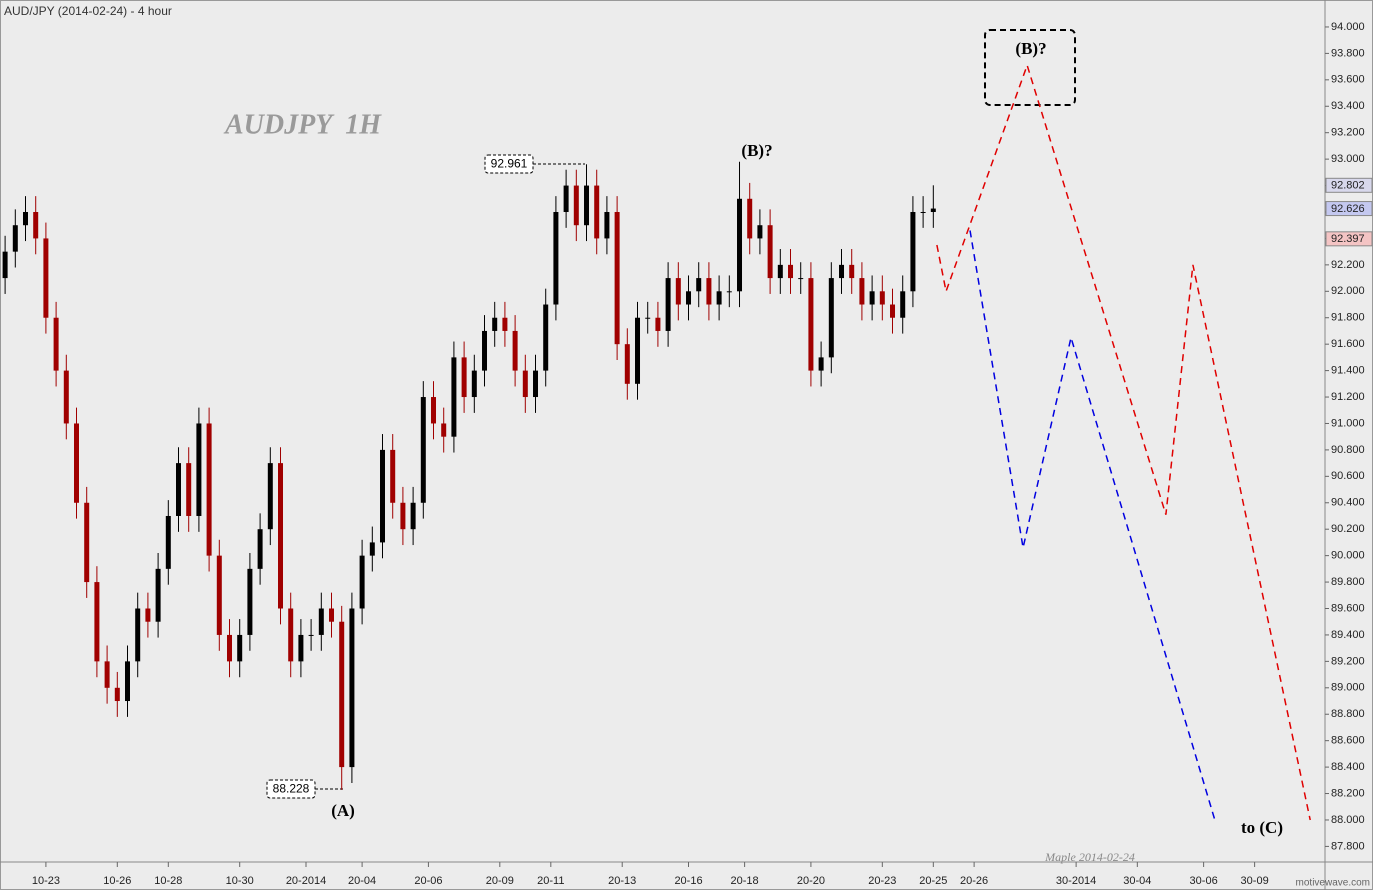  I want to click on y-tick-label: 89.200, so click(1348, 661).